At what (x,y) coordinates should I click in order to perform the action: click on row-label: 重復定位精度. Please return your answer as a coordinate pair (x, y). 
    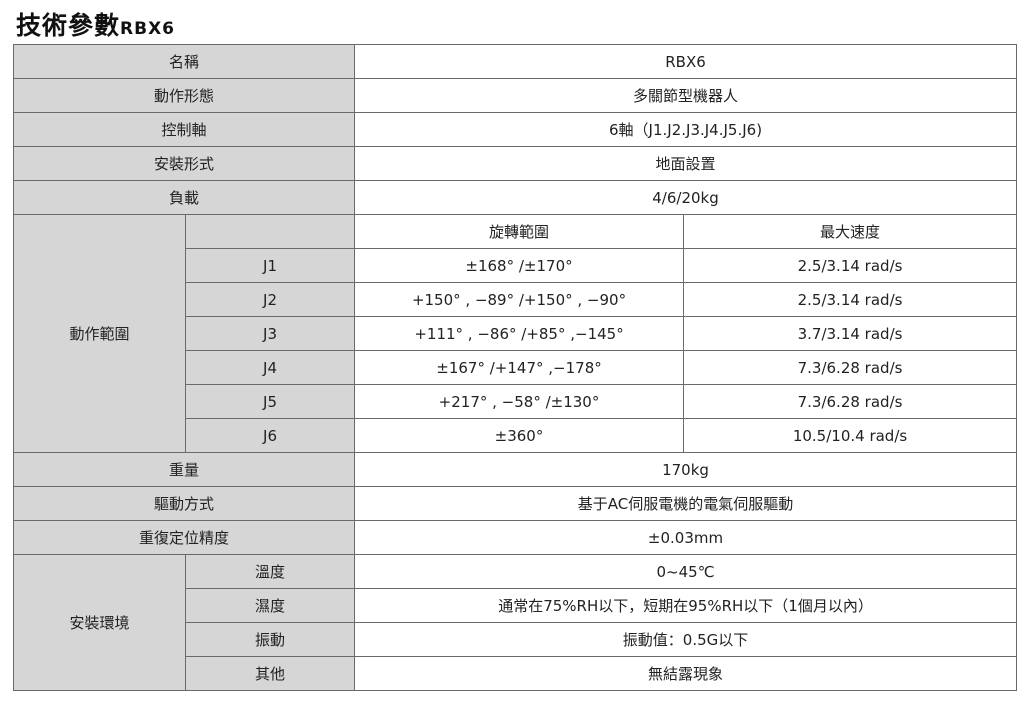
    Looking at the image, I should click on (184, 537).